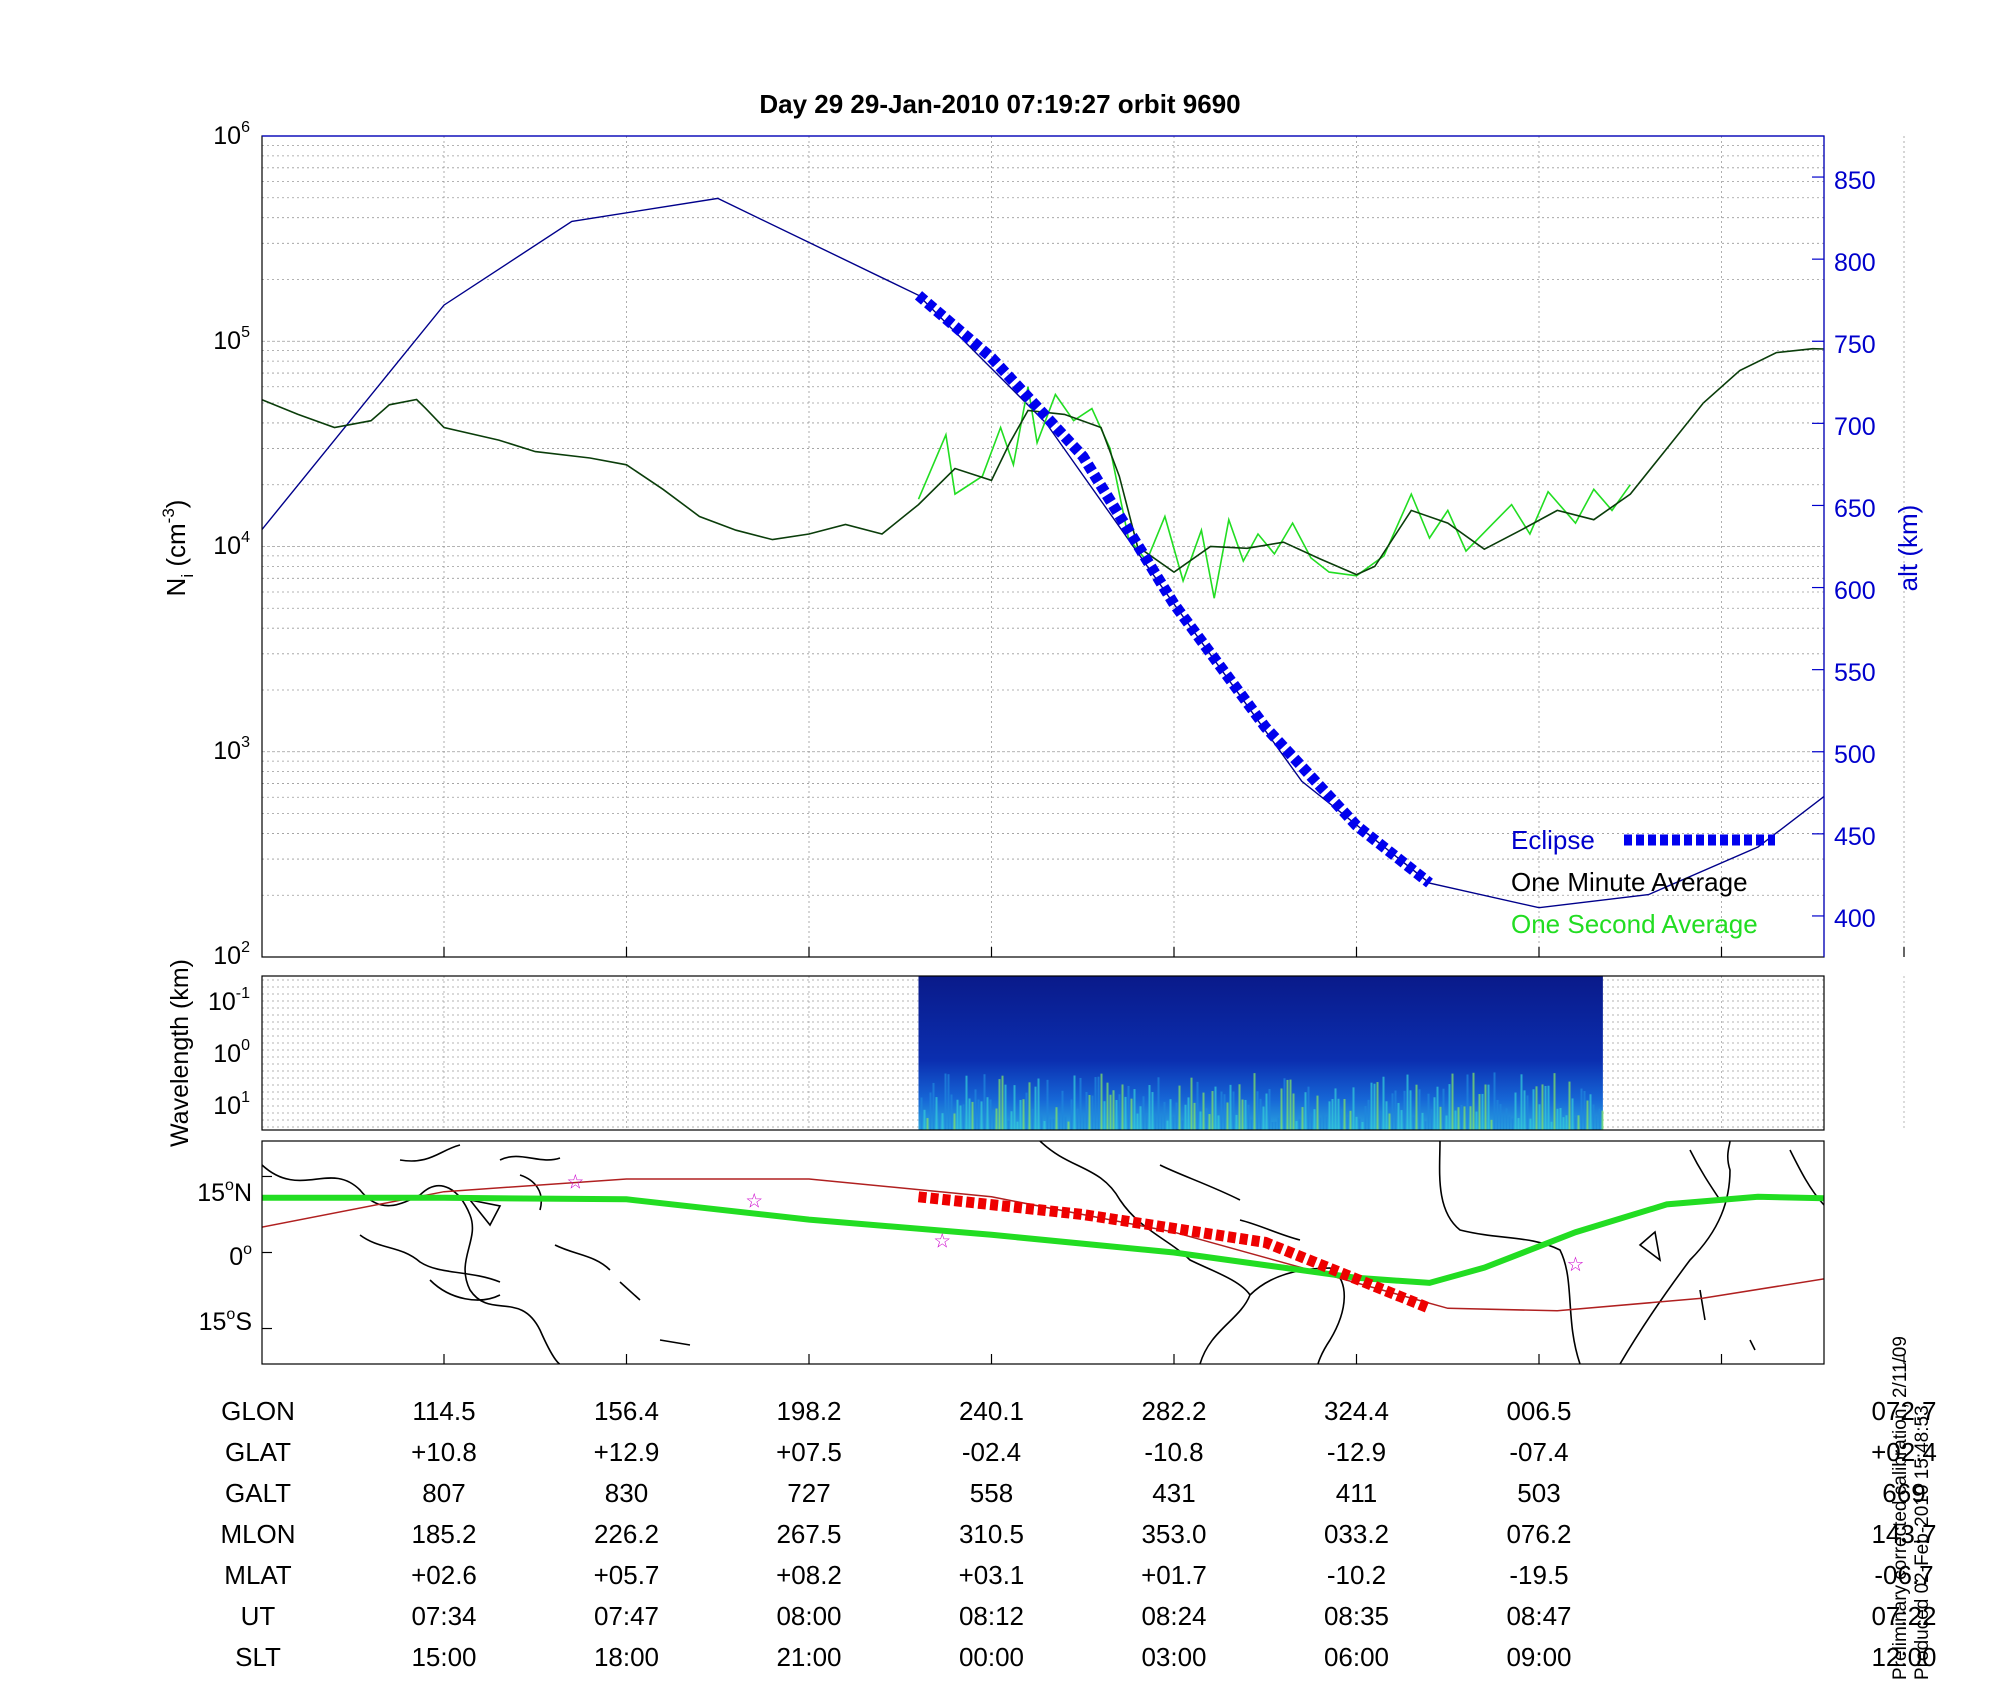 Image resolution: width=2000 pixels, height=1700 pixels. What do you see at coordinates (626, 1534) in the screenshot?
I see `table-cell: 226.2` at bounding box center [626, 1534].